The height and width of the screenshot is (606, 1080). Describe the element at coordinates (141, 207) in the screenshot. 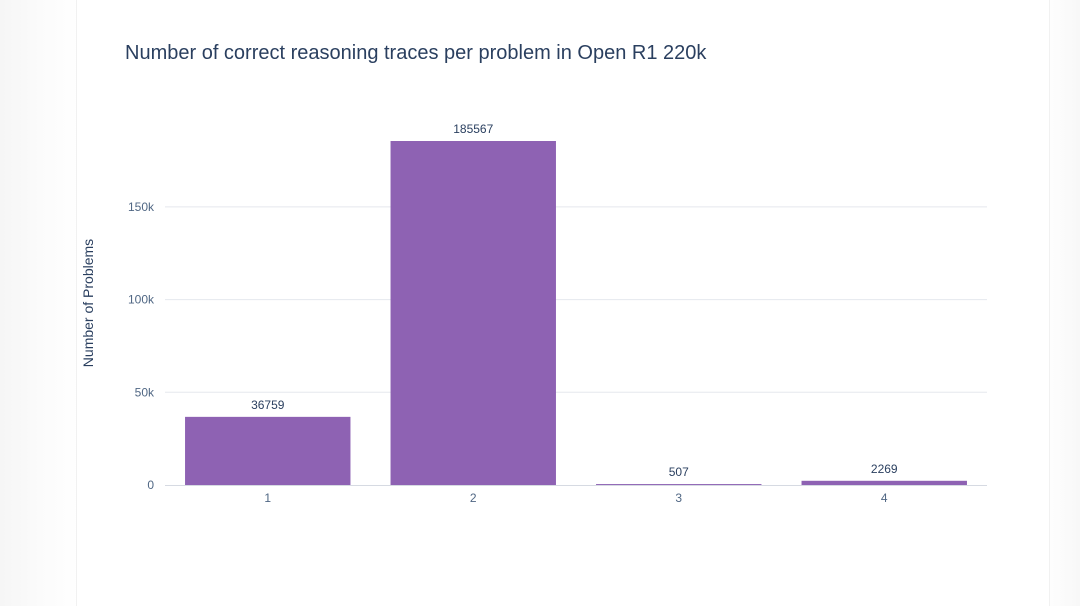

I see `y-tick-label: 150k` at that location.